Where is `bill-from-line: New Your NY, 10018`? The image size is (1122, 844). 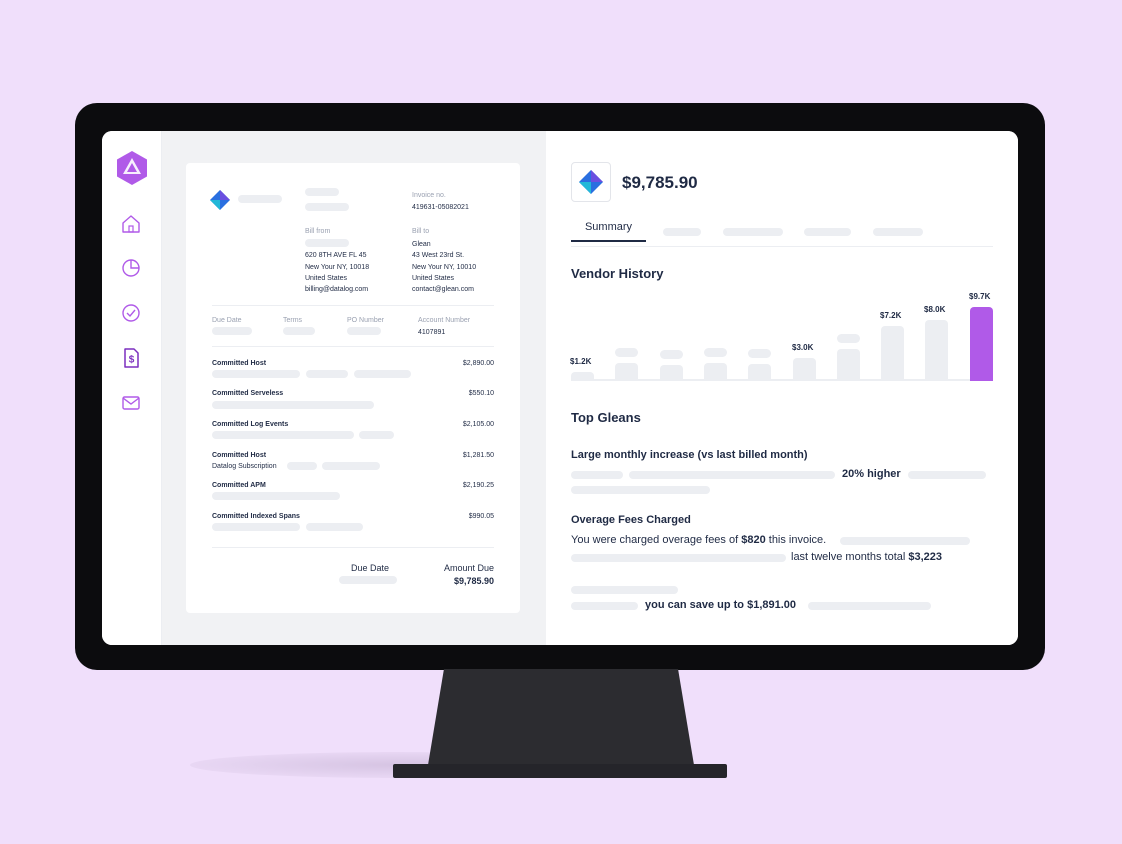
bill-from-line: New Your NY, 10018 is located at coordinates (337, 267).